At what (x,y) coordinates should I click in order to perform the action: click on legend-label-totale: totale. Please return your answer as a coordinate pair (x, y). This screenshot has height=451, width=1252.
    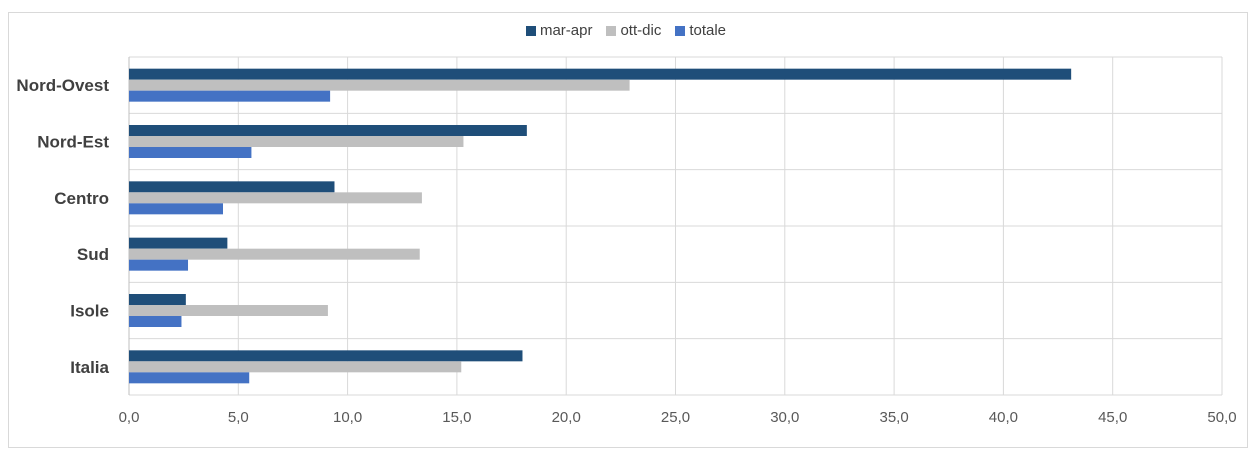
    Looking at the image, I should click on (708, 30).